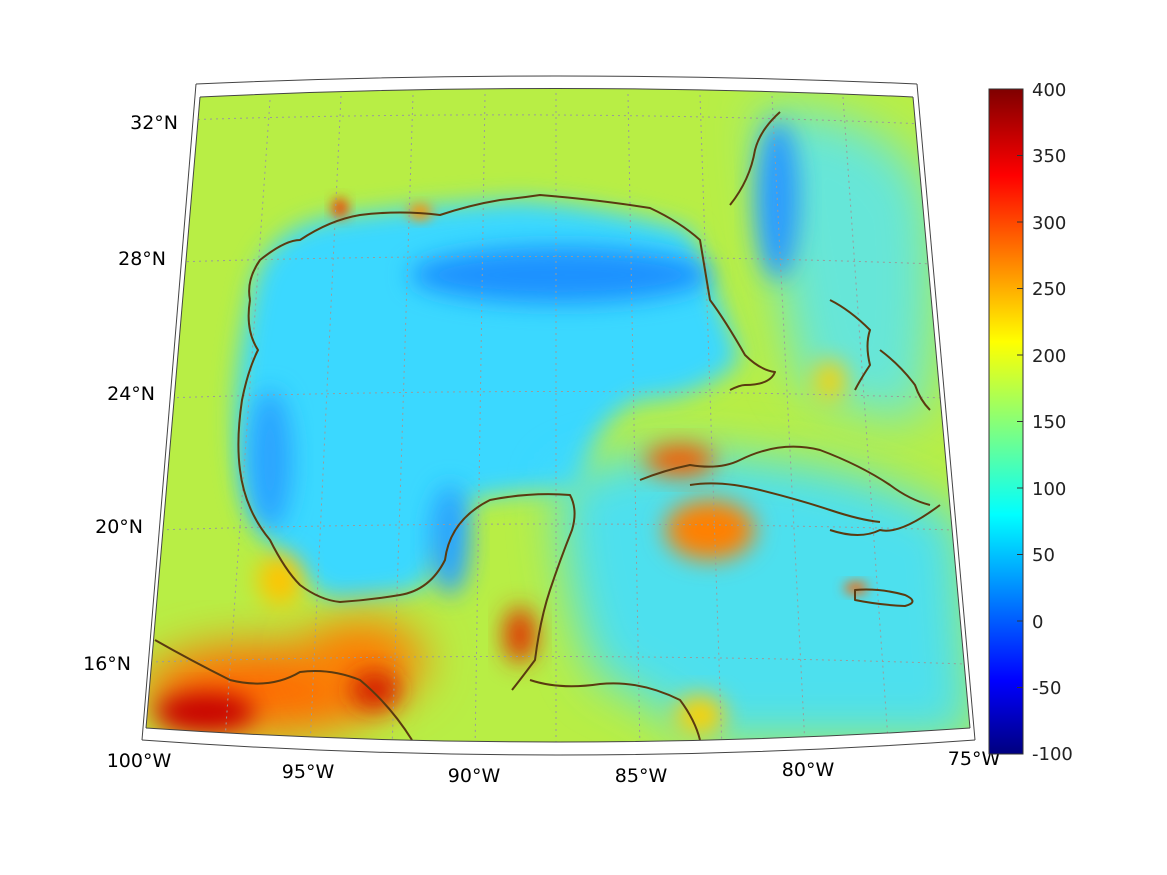 The height and width of the screenshot is (875, 1167). I want to click on lon-label-80w: 80°W, so click(808, 770).